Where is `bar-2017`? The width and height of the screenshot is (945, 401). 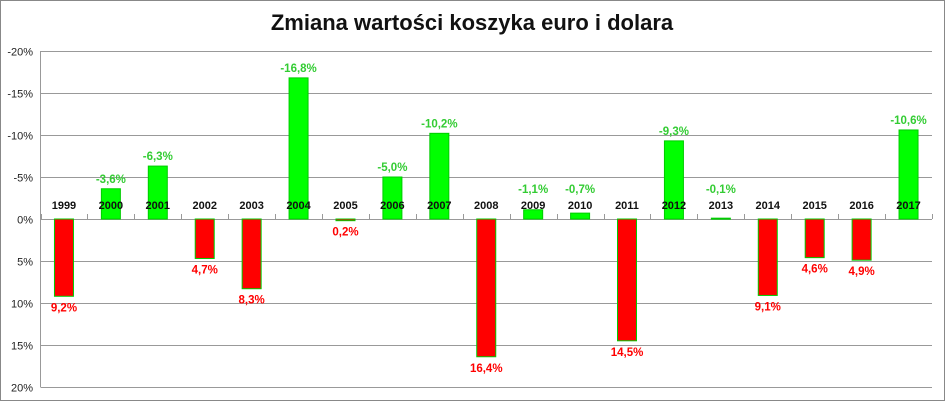 bar-2017 is located at coordinates (908, 174).